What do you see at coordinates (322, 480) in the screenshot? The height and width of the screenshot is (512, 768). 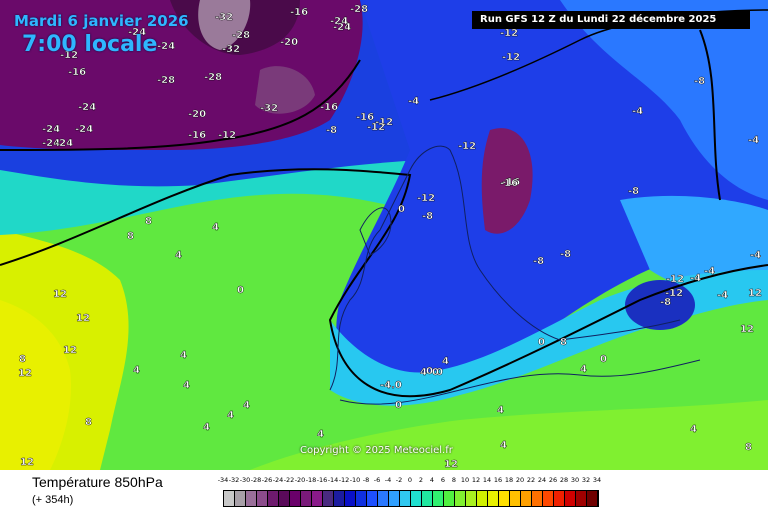 I see `scale-tick-label: -16` at bounding box center [322, 480].